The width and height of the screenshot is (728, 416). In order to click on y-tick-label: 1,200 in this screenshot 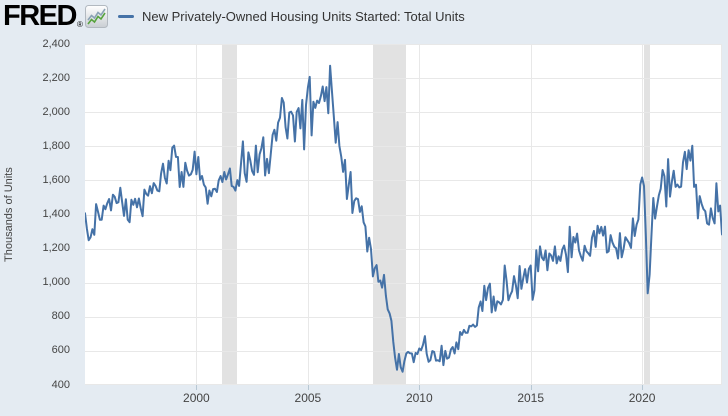, I will do `click(56, 248)`.